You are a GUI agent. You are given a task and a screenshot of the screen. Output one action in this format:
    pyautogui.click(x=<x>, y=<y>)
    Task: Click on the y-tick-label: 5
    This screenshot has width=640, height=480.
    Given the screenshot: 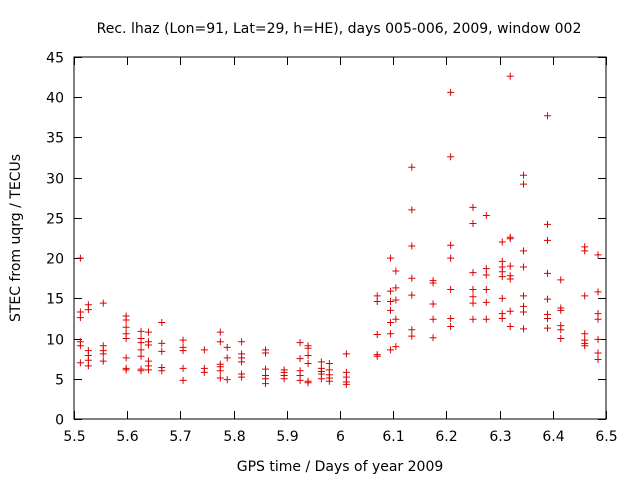 What is the action you would take?
    pyautogui.click(x=59, y=381)
    